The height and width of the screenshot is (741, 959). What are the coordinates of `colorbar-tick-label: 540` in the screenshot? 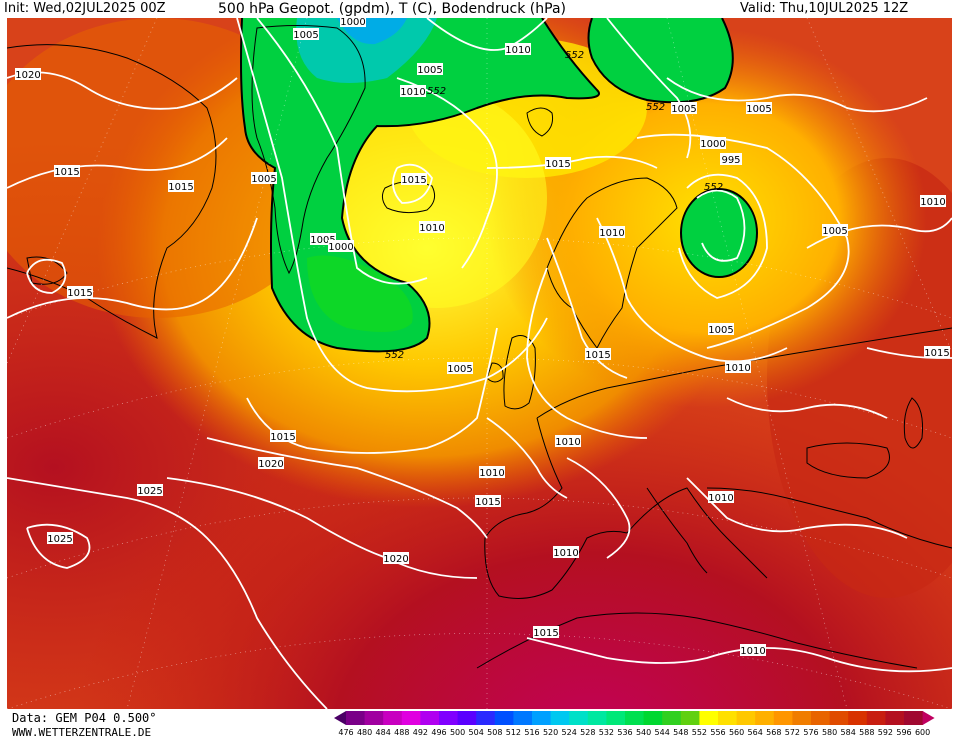 It's located at (643, 732).